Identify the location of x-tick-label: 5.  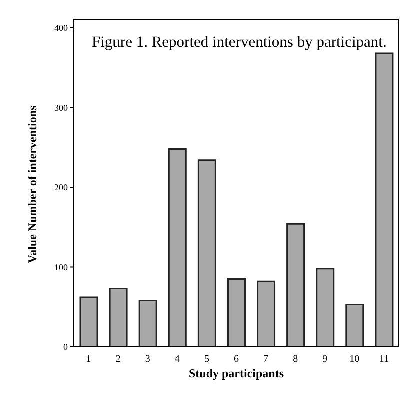
(207, 360).